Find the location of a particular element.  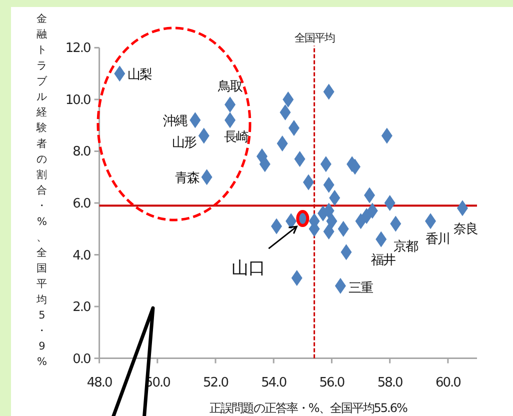

x-tick-label: 60.0 is located at coordinates (448, 382).